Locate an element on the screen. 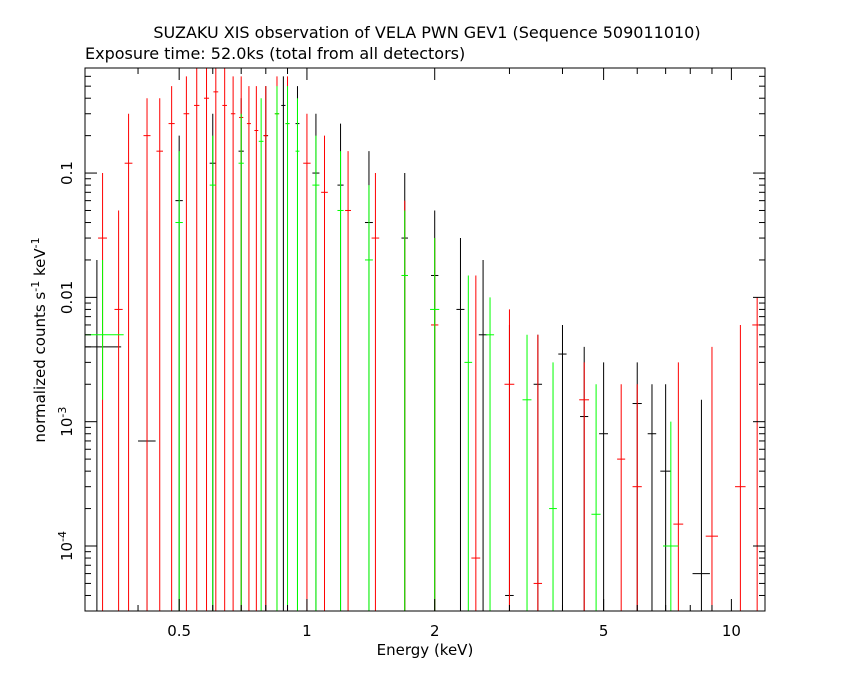  y-axis-title-main: normalized counts s is located at coordinates (40, 367).